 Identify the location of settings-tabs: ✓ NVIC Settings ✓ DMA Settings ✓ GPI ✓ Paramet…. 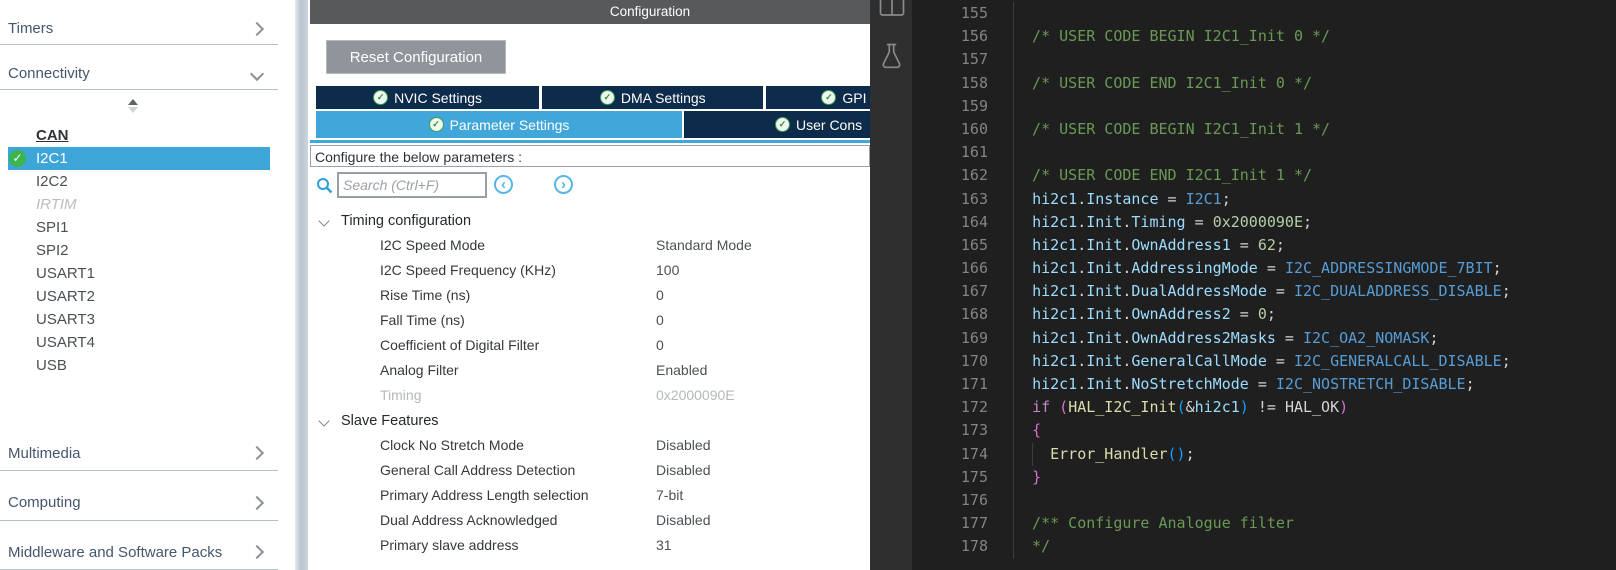
(593, 112).